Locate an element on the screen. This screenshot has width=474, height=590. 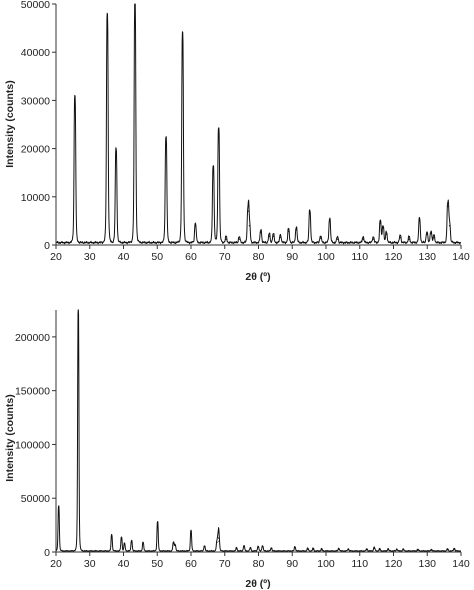
bottom-x-tick-label: 140 is located at coordinates (461, 564).